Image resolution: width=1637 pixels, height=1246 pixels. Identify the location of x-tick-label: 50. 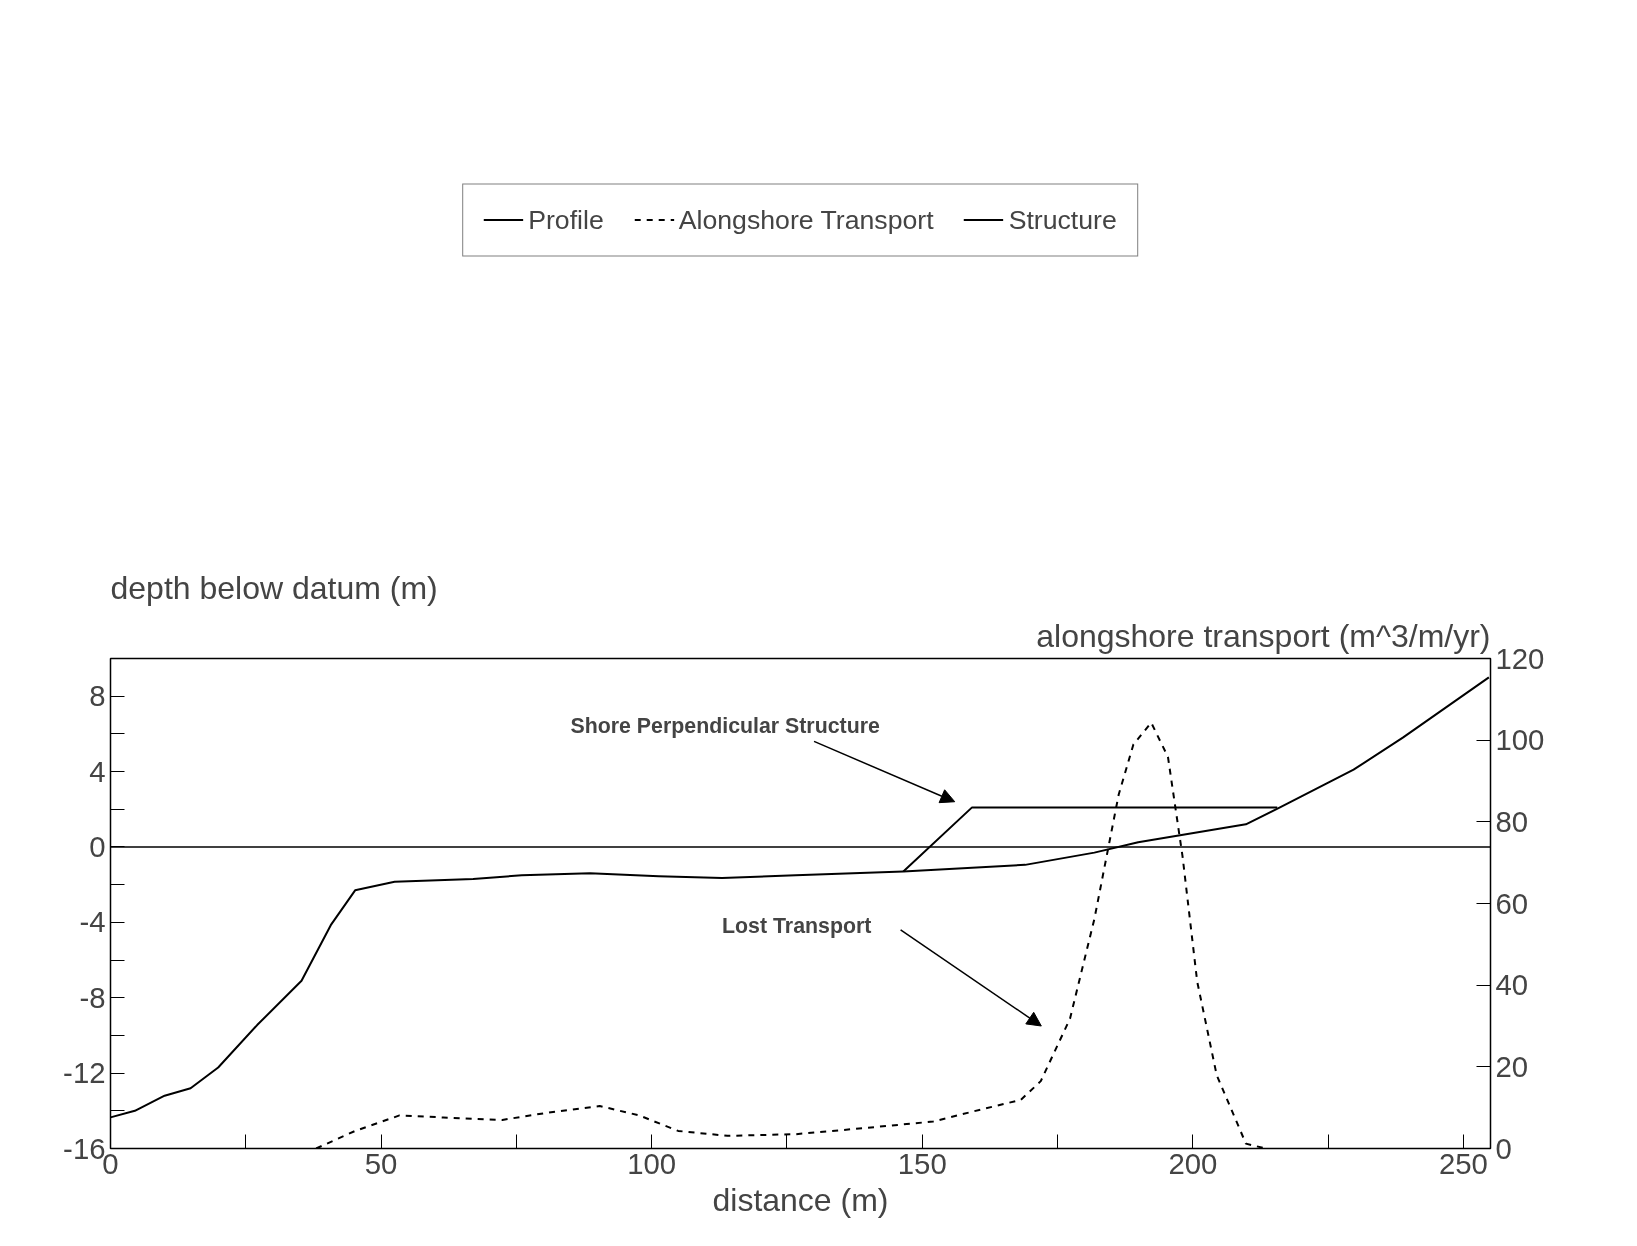
(381, 1163).